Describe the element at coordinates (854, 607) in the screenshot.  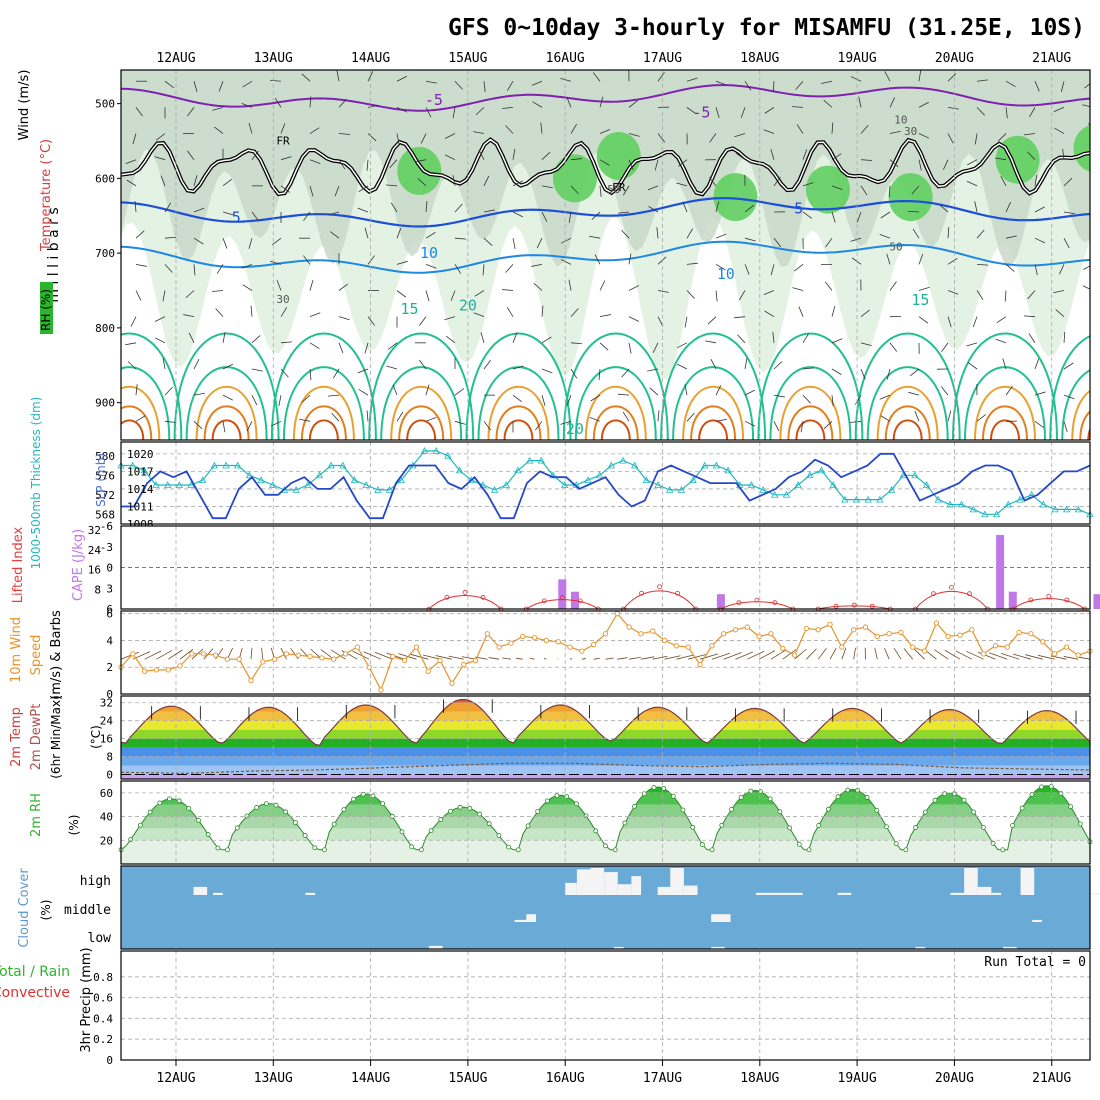
I see `li-curve` at that location.